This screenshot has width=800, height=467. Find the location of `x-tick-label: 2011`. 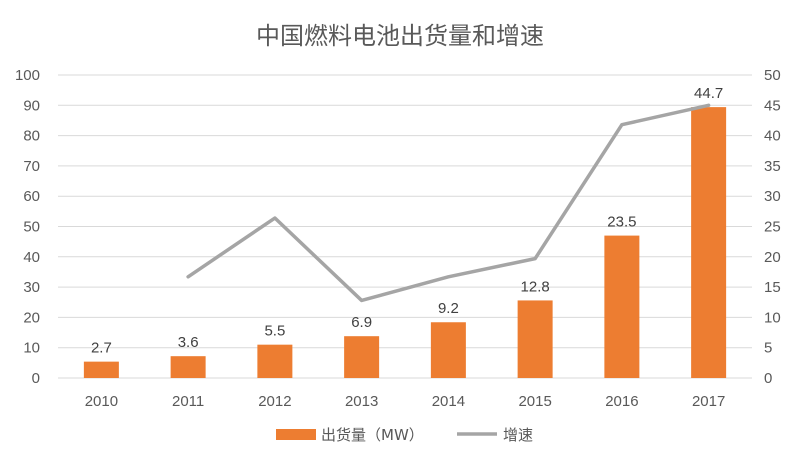

x-tick-label: 2011 is located at coordinates (188, 401).